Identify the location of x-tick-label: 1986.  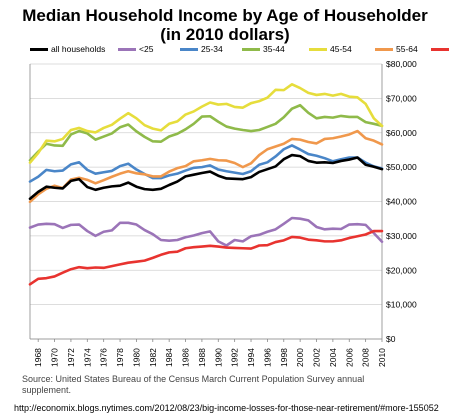
(186, 357).